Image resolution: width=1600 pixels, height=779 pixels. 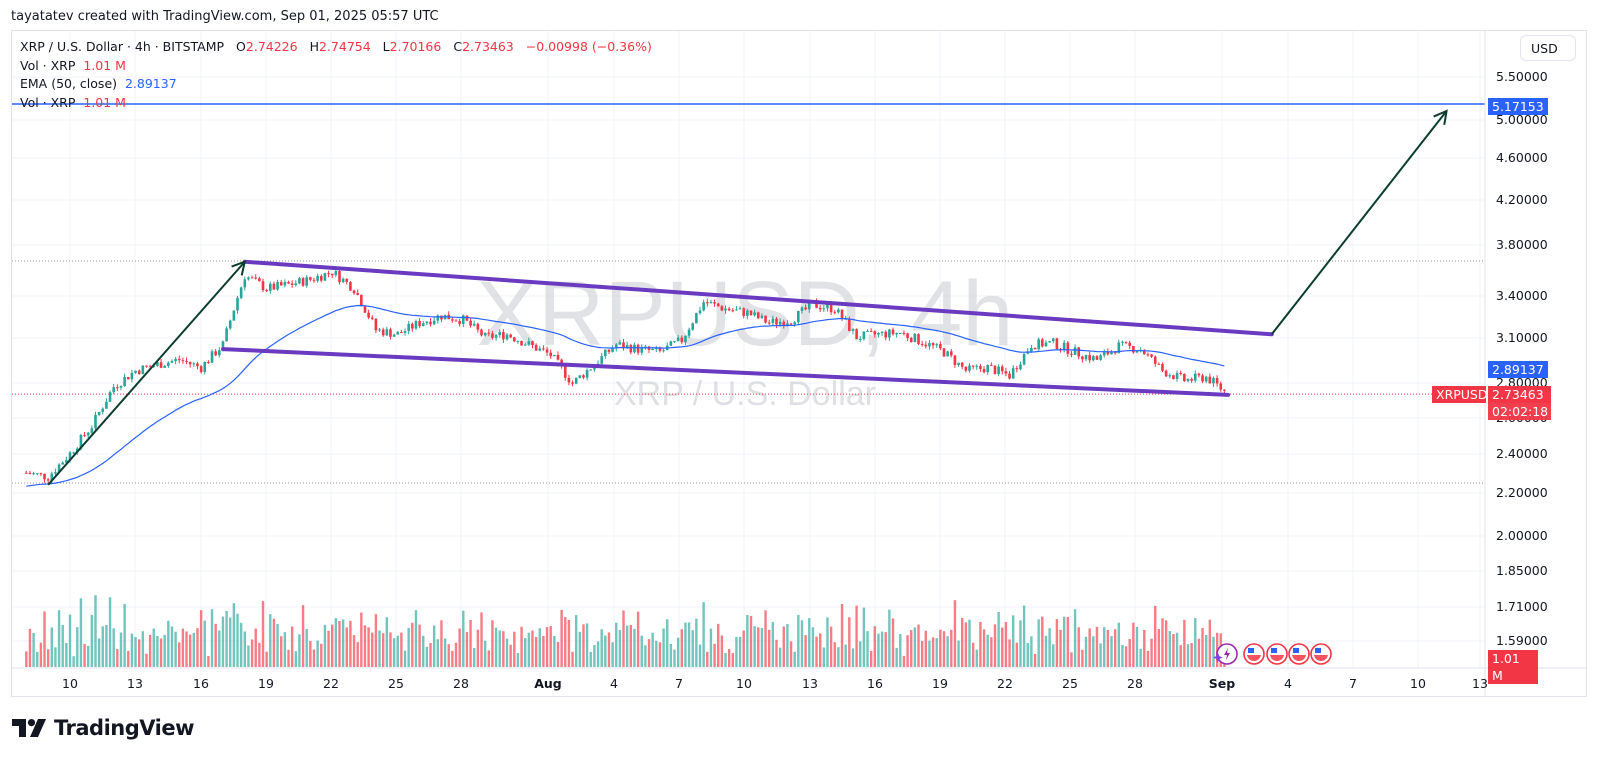 I want to click on price-tick: 3.40000, so click(x=1522, y=295).